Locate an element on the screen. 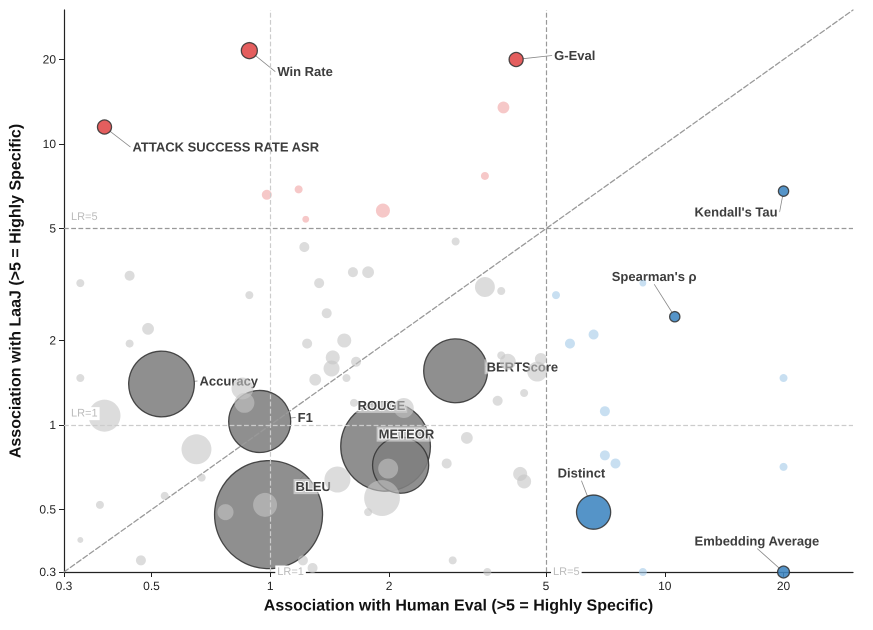 This screenshot has height=630, width=873. x-tick-label: 2 is located at coordinates (389, 586).